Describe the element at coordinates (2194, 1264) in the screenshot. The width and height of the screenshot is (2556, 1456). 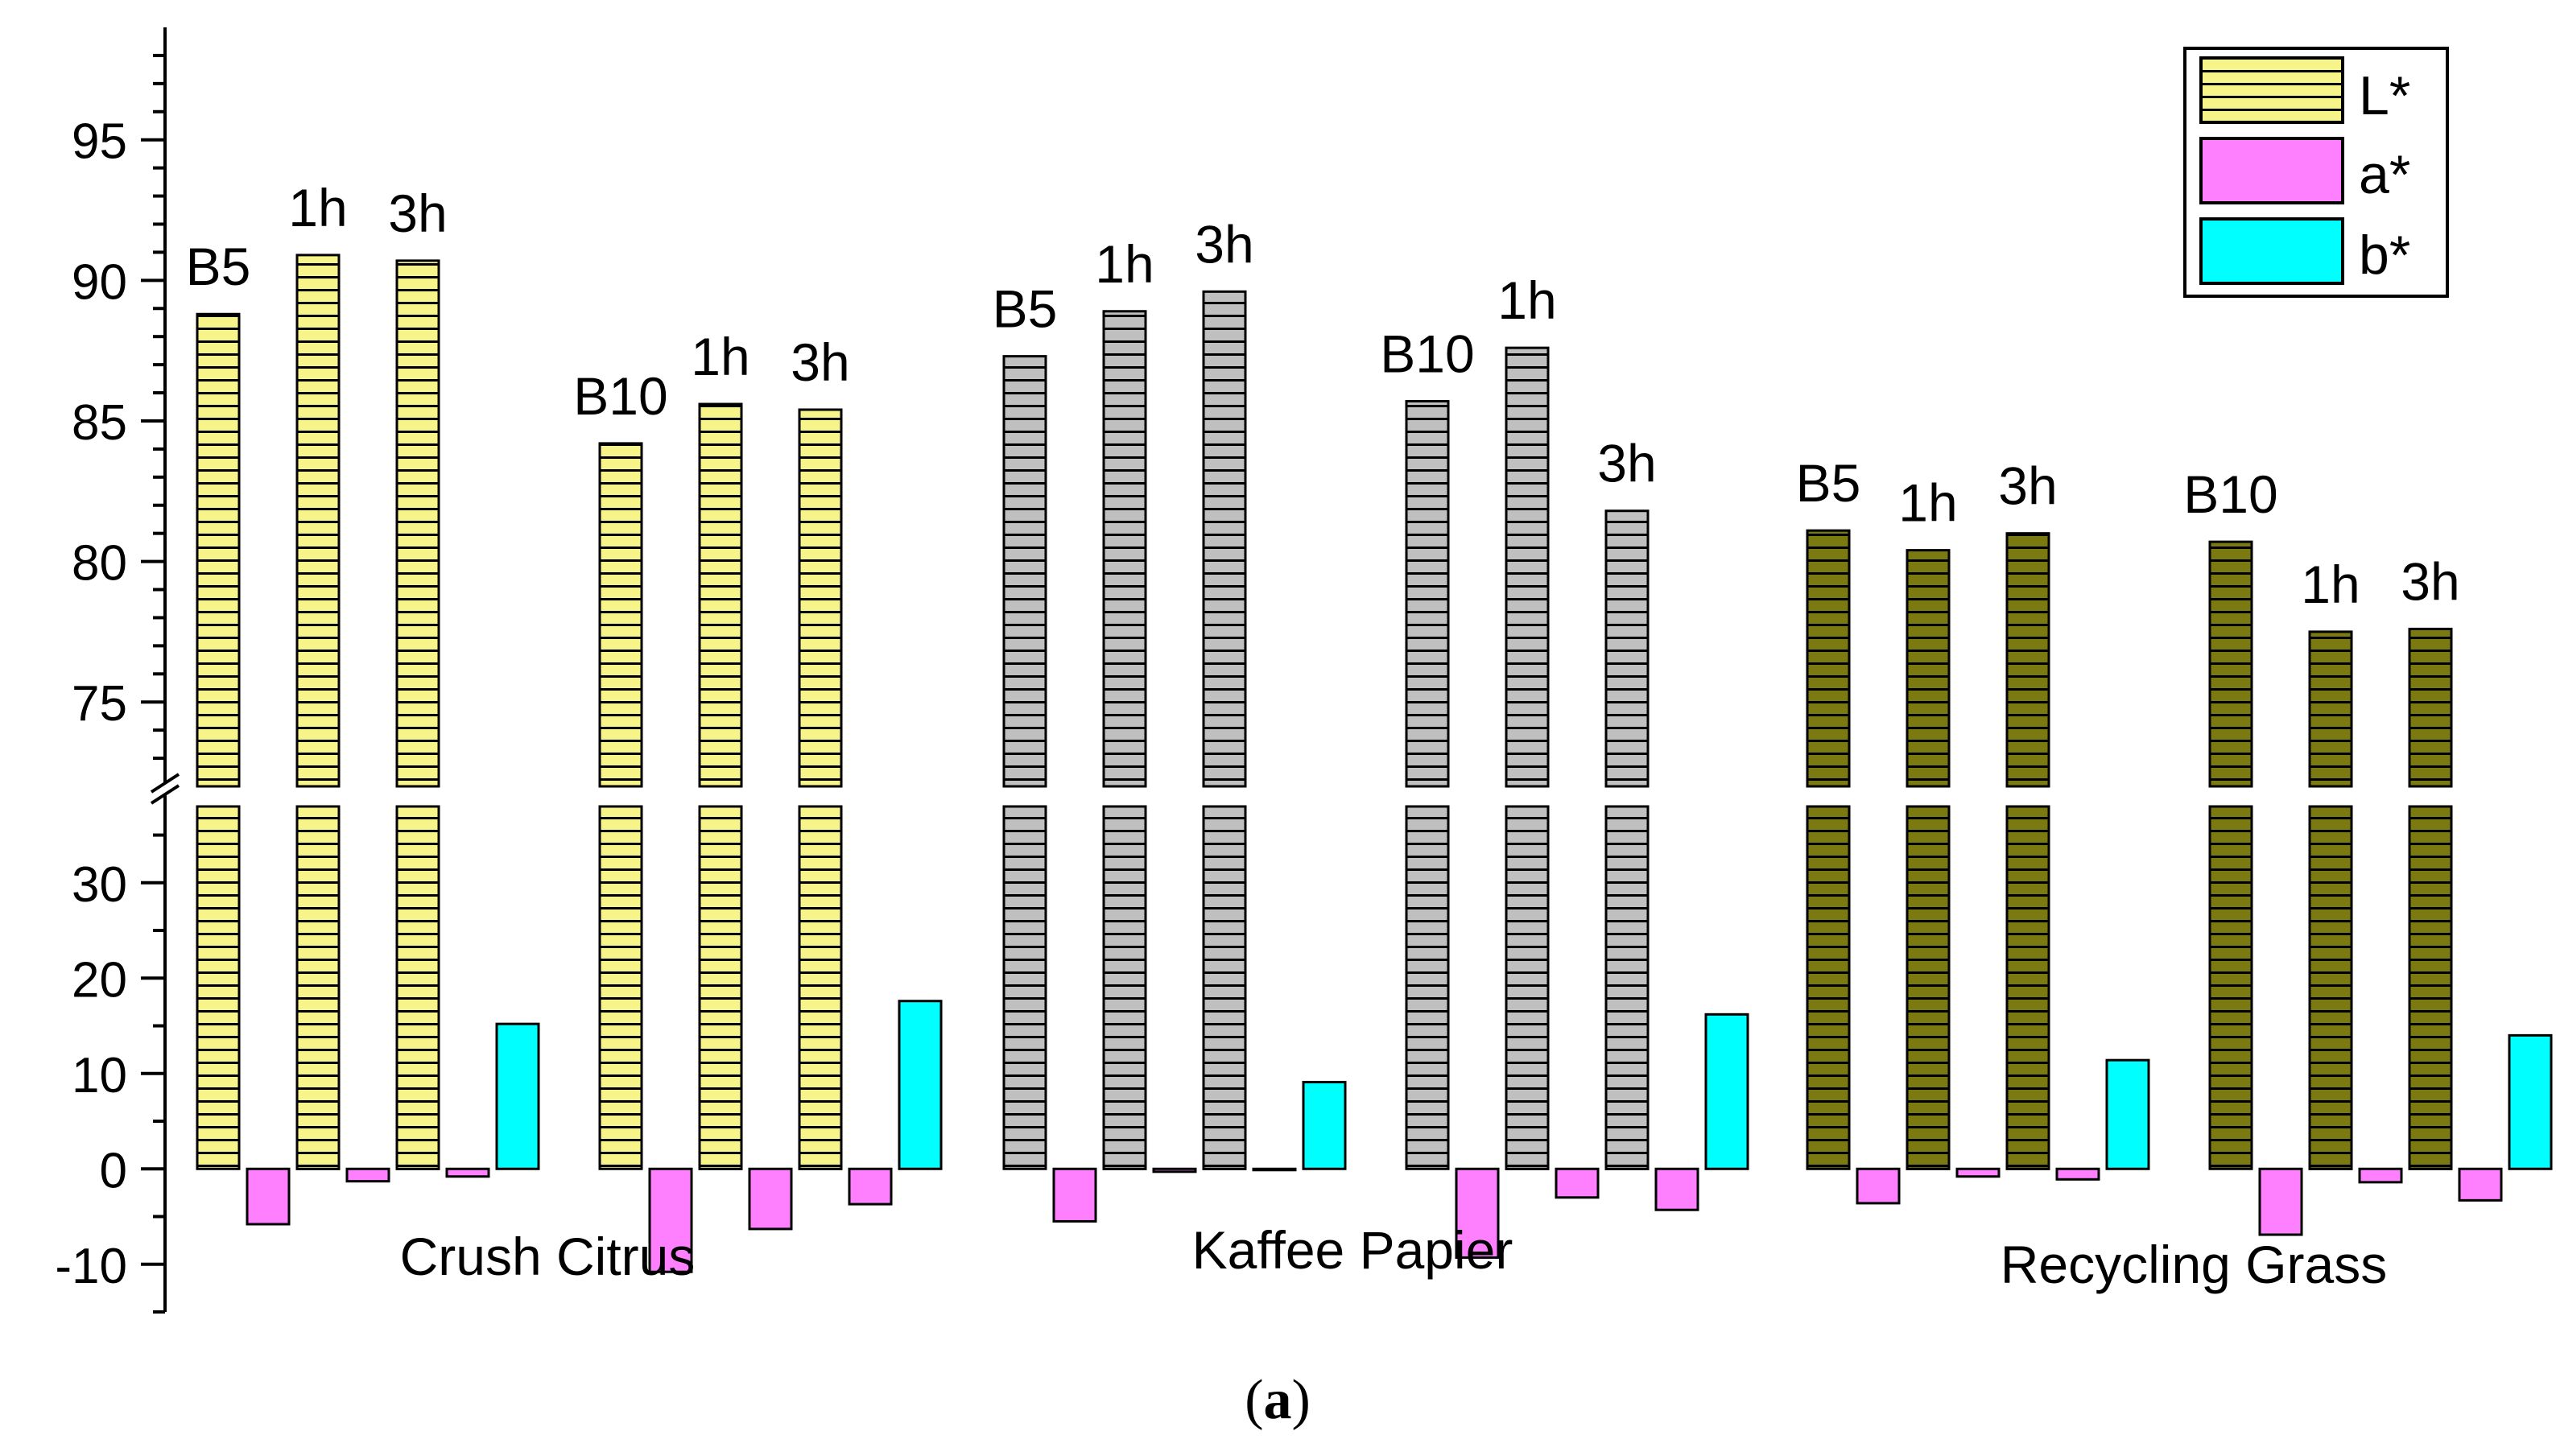
I see `group-label: Recycling Grass` at that location.